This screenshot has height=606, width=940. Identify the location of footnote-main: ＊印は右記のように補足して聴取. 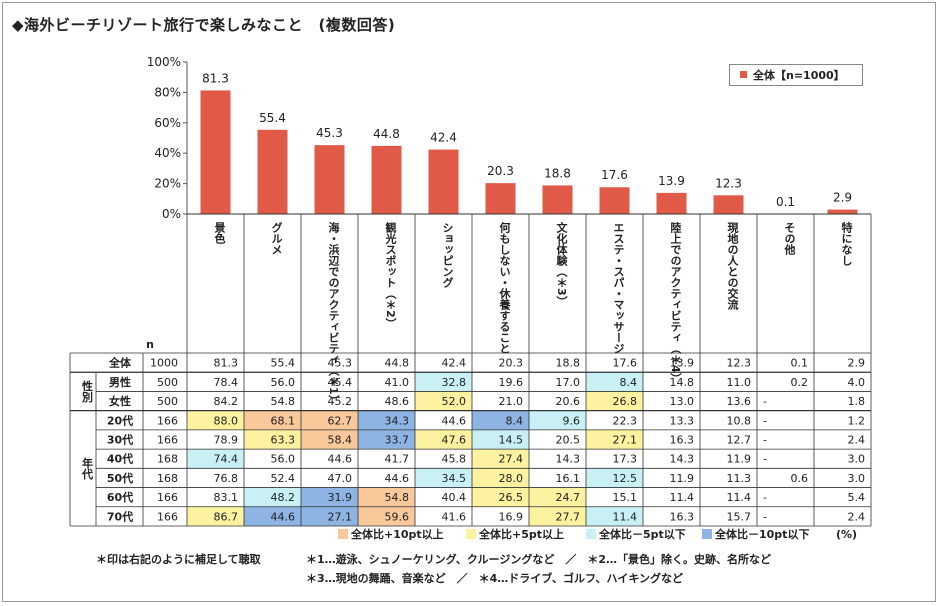
(178, 559).